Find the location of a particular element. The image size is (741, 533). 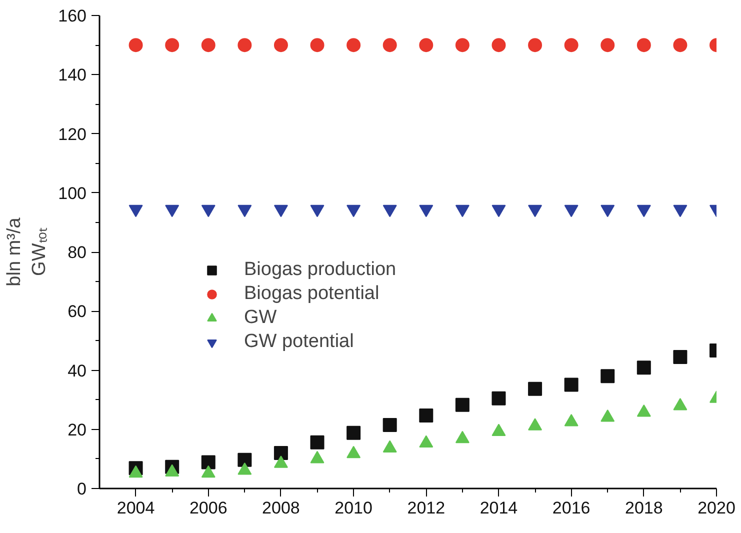

x-tick-label: 2008 is located at coordinates (281, 508).